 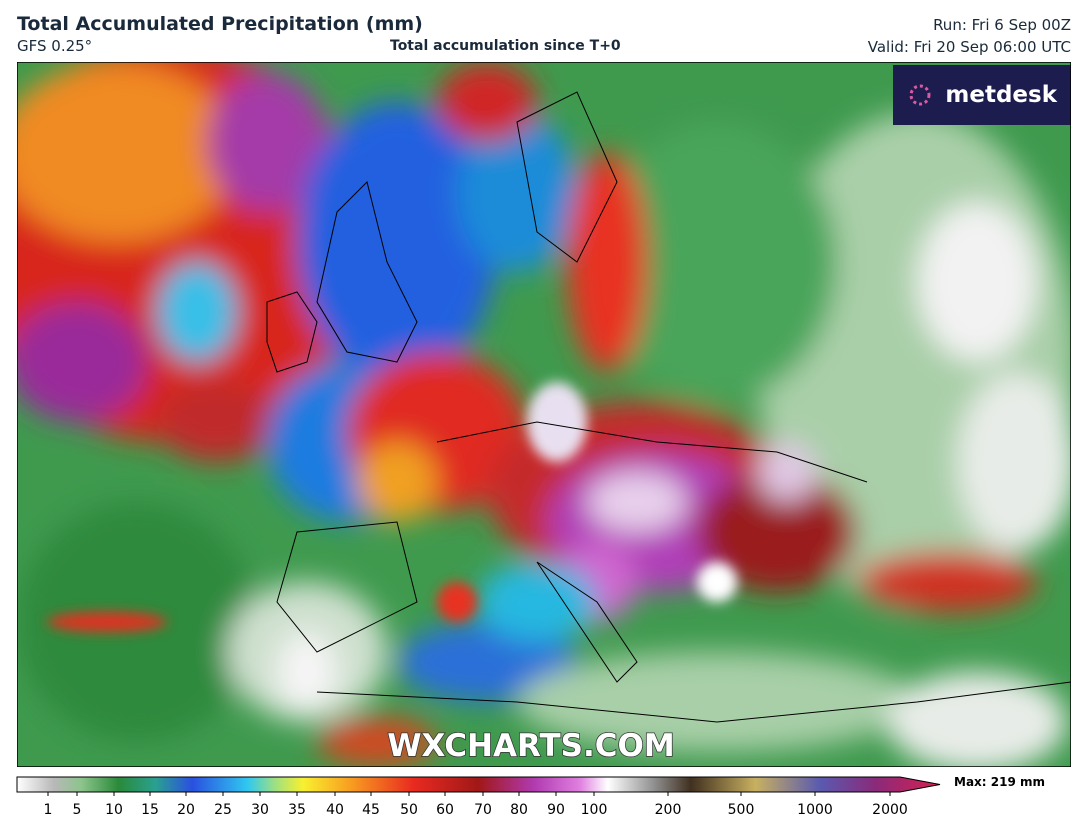 I want to click on watermark: WXCHARTS.COM, so click(x=530, y=746).